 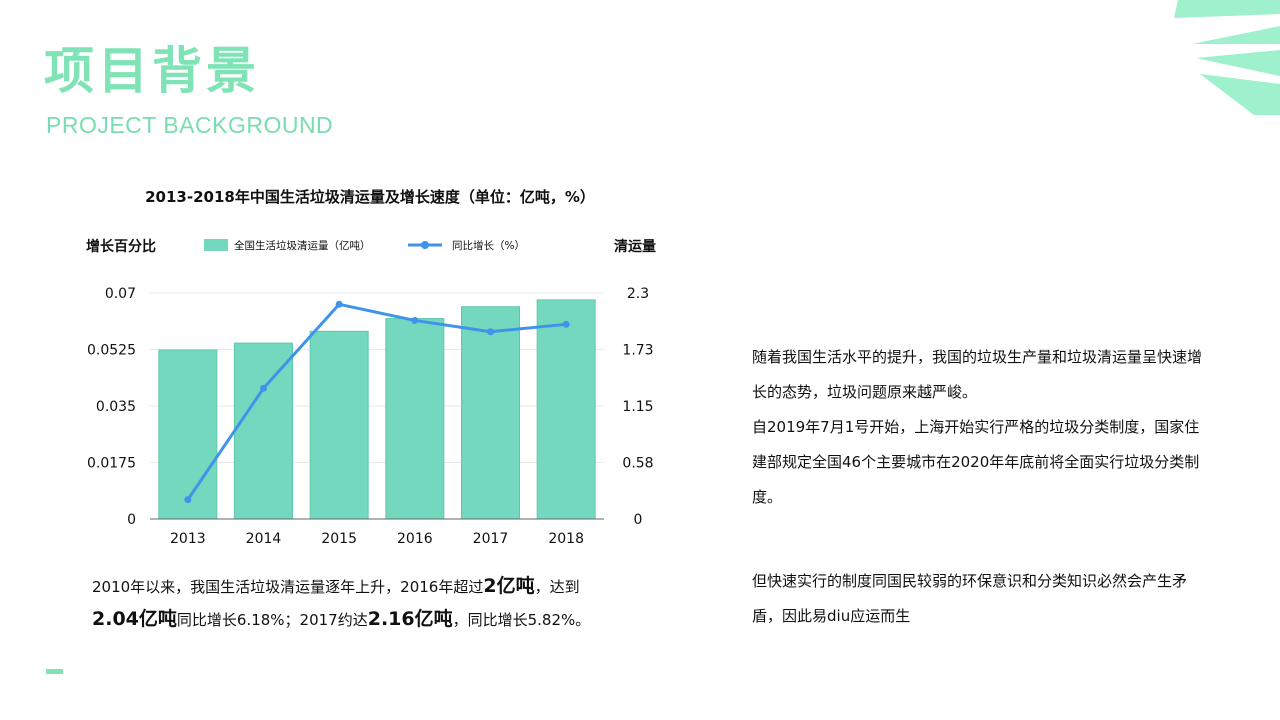 I want to click on summary-seg-3: 同比增长6.18%；2017约达, so click(x=272, y=620).